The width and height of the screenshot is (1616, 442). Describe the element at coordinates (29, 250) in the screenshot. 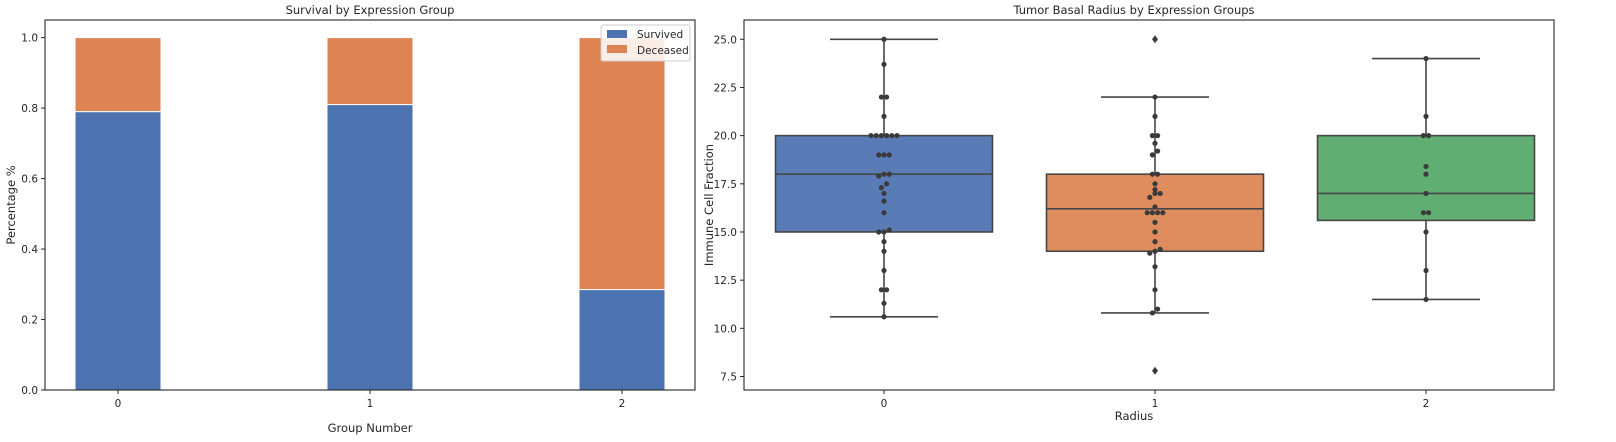

I see `y-tick-label: 0.4` at that location.